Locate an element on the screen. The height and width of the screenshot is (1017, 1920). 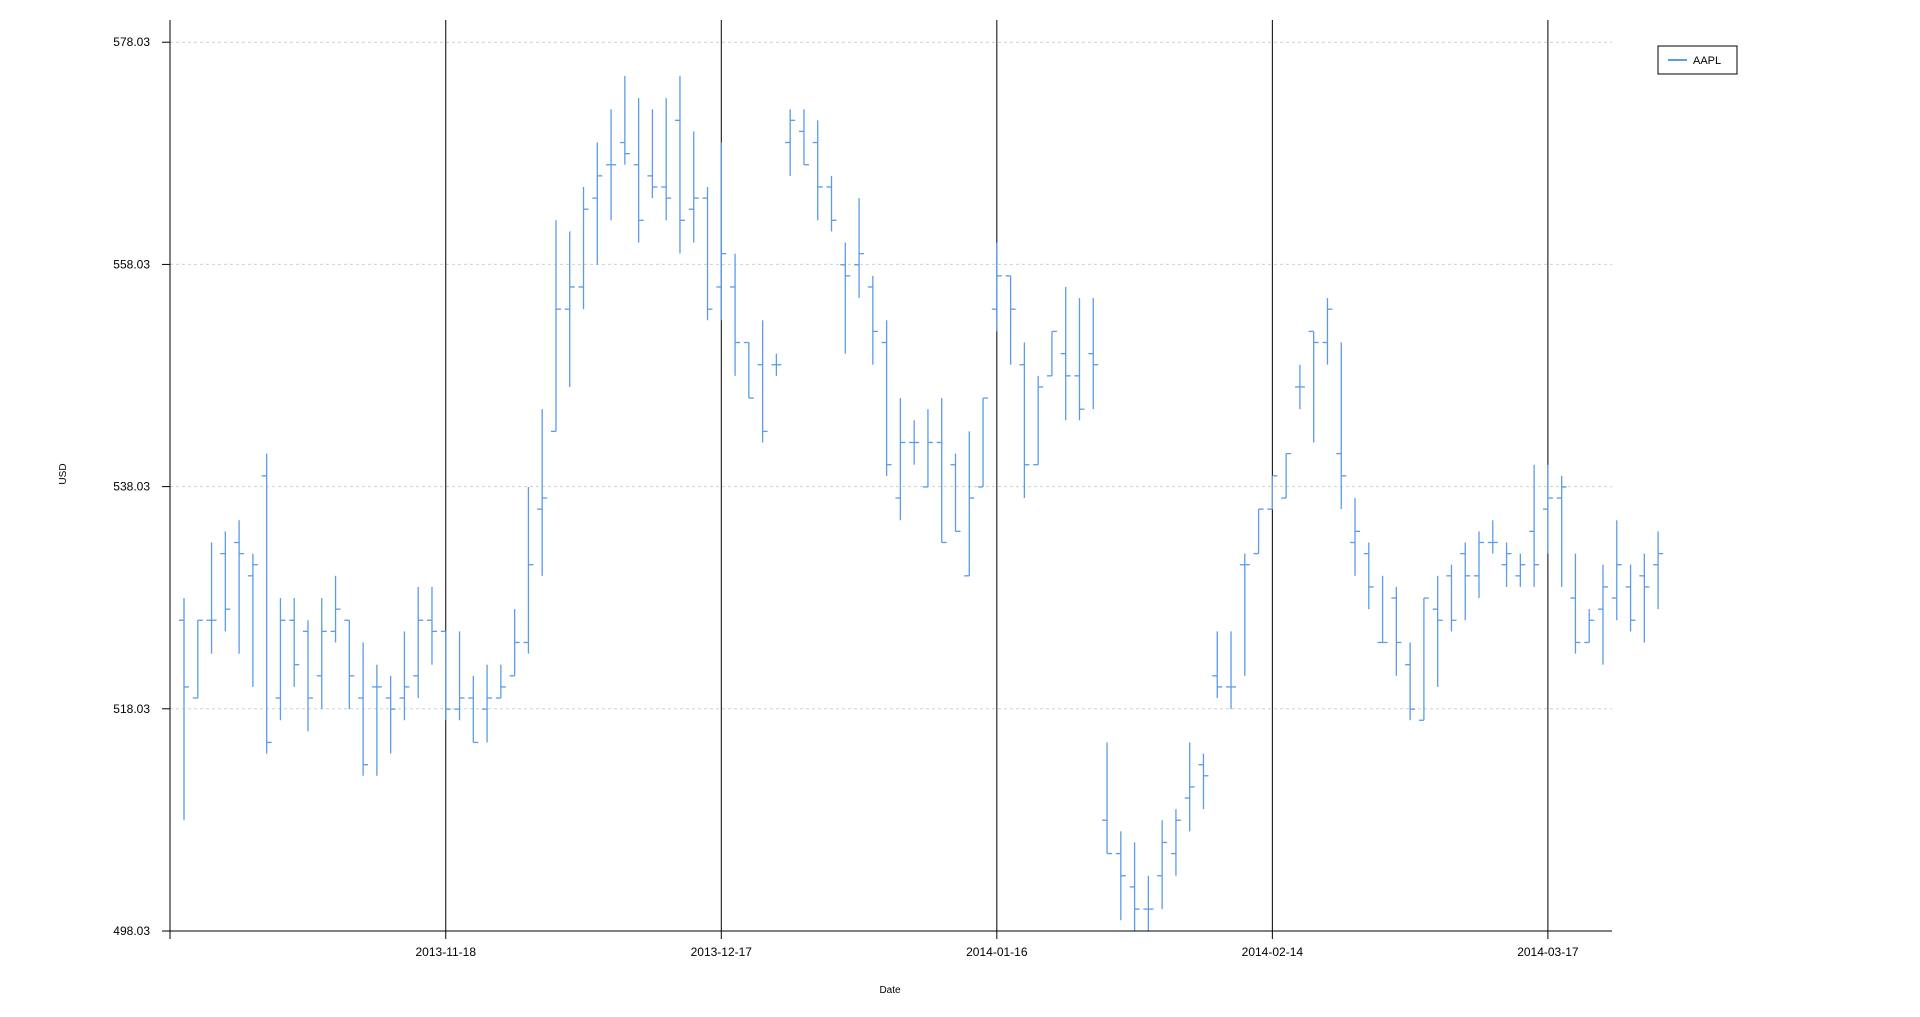
legend: AAPL is located at coordinates (1697, 60).